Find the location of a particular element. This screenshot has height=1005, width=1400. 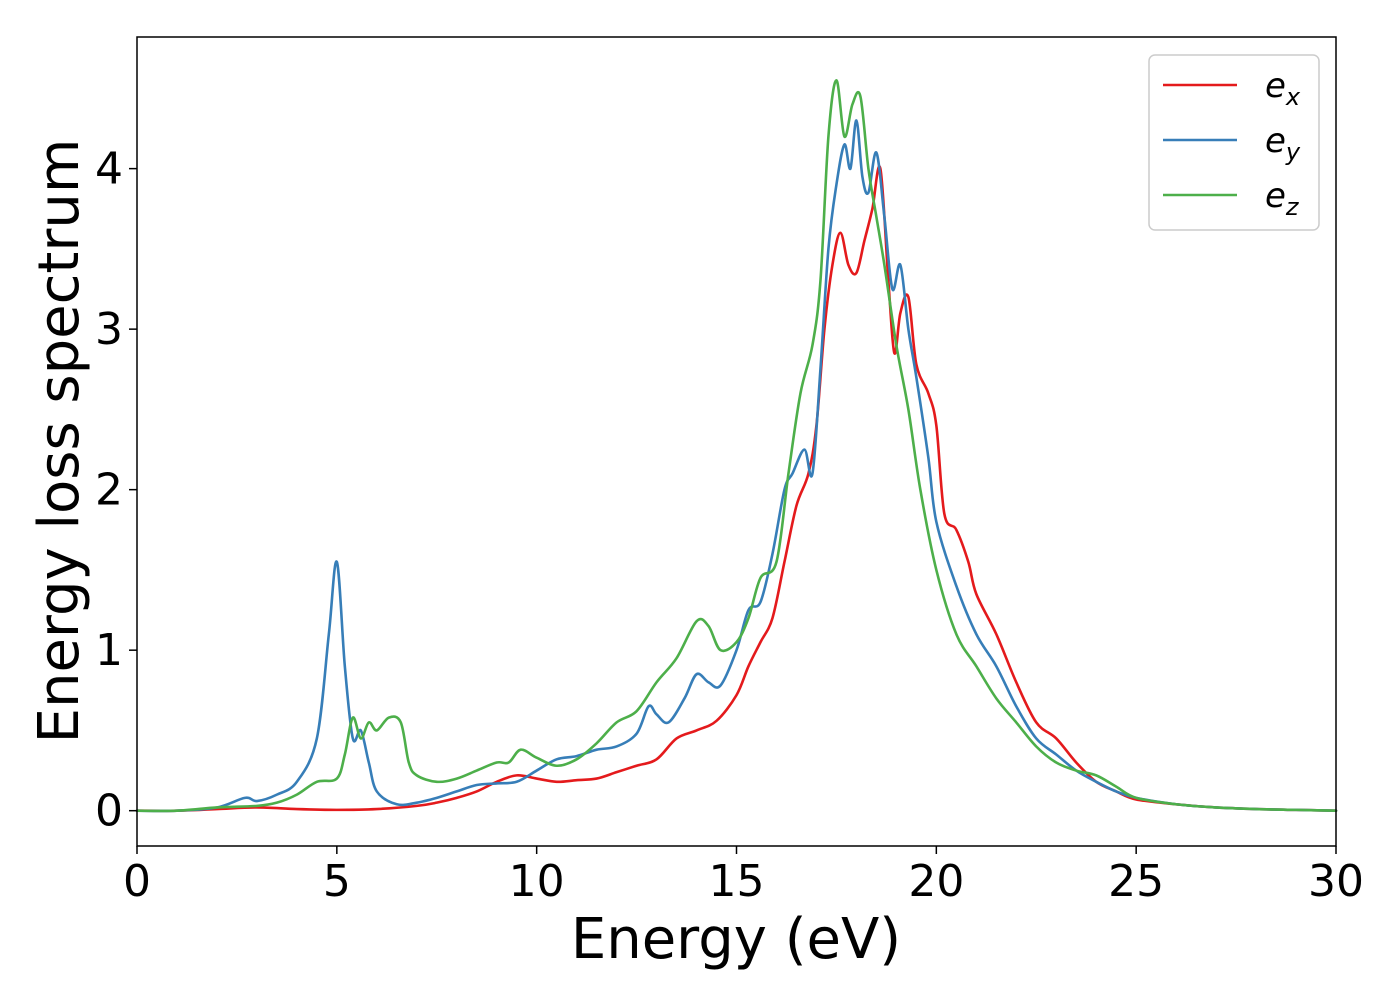

legend-label-y: ey is located at coordinates (1283, 143).